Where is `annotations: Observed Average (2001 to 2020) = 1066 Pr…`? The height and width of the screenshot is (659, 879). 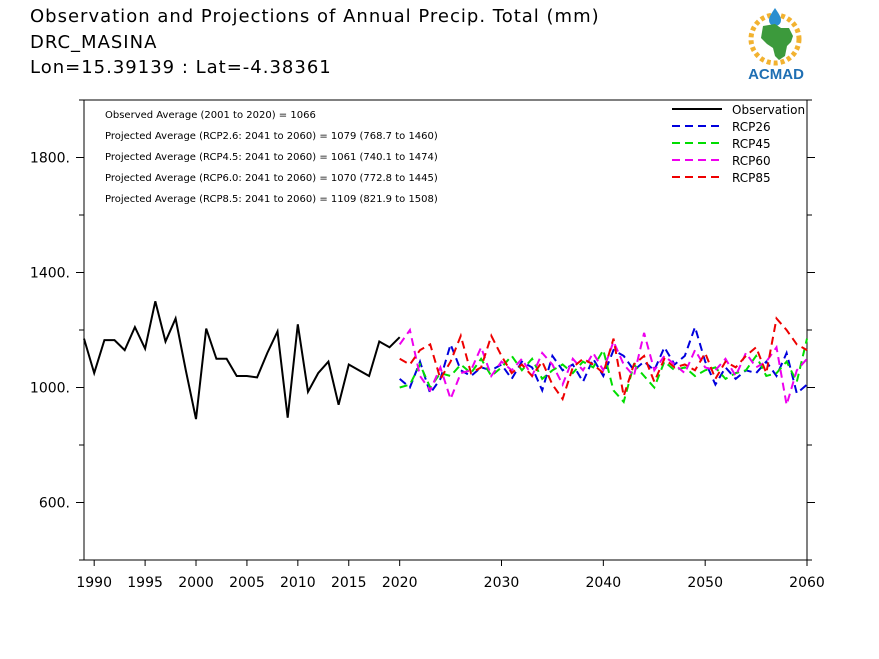
annotations: Observed Average (2001 to 2020) = 1066 Pr… is located at coordinates (271, 157).